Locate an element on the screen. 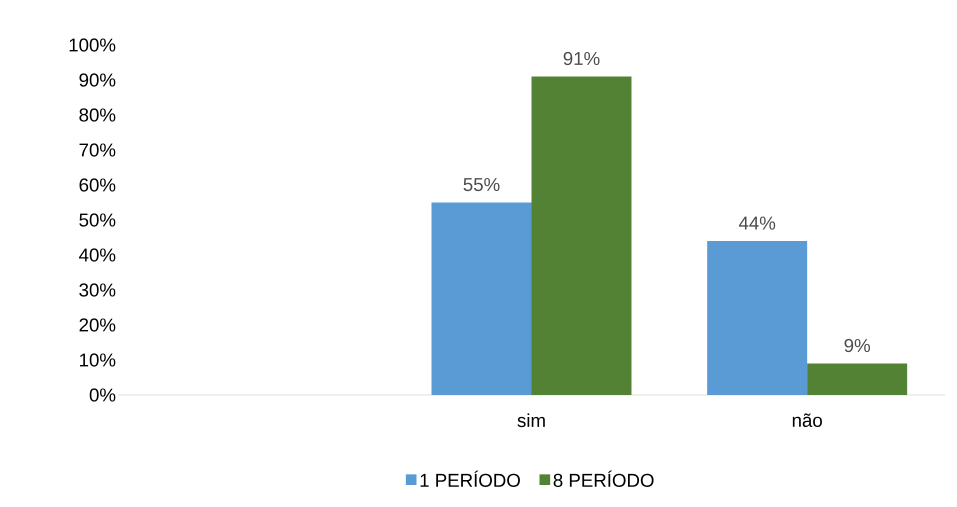 This screenshot has height=507, width=957. y-tick-label: 70% is located at coordinates (98, 150).